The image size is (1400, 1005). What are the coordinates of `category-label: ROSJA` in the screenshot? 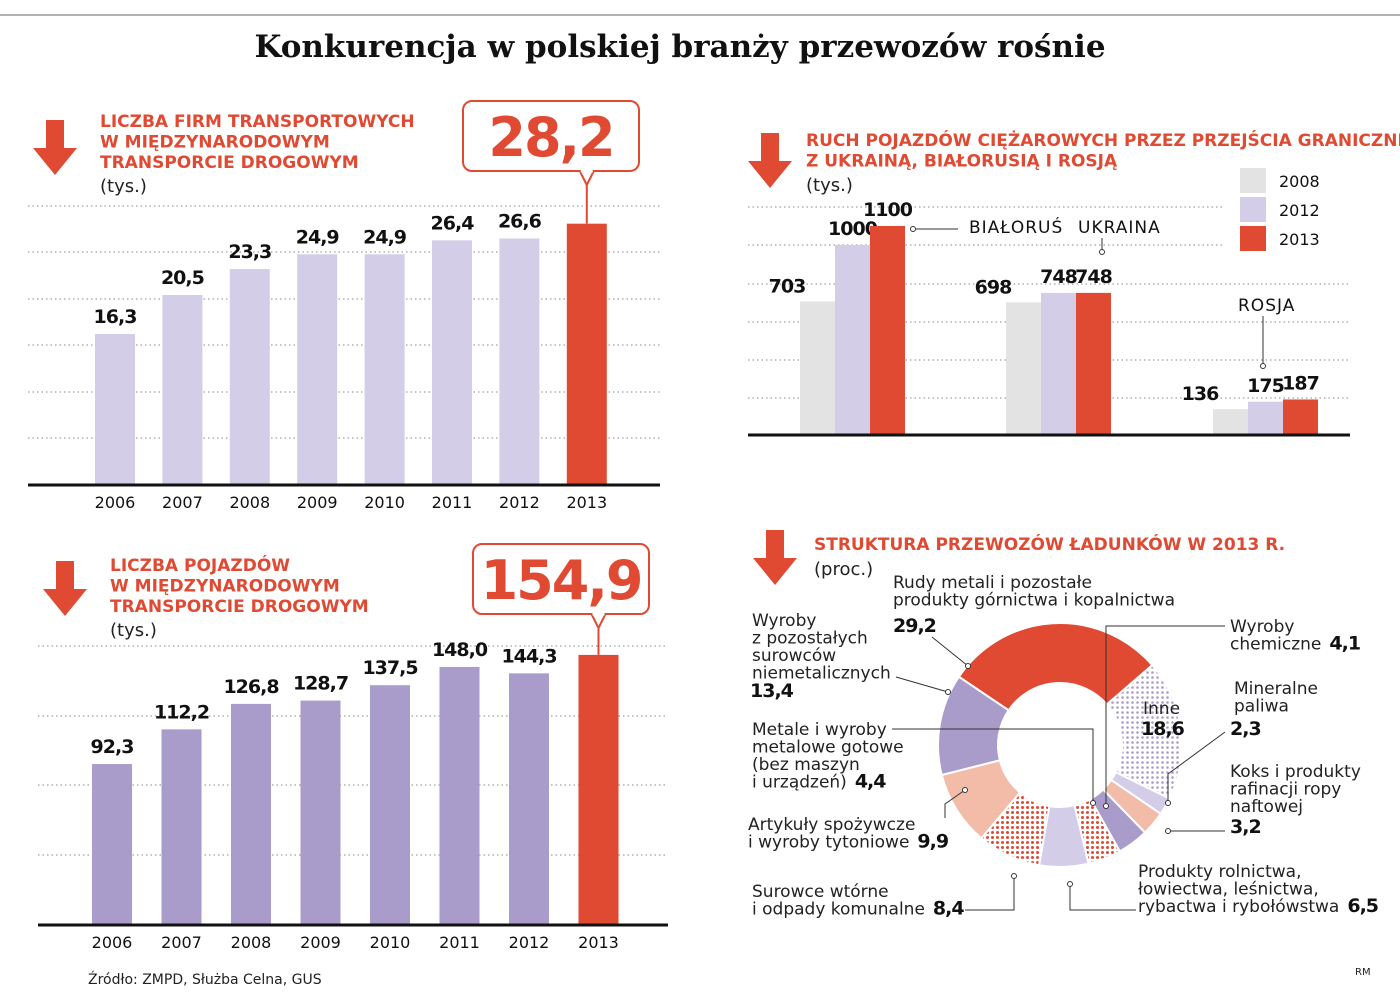 It's located at (1266, 306).